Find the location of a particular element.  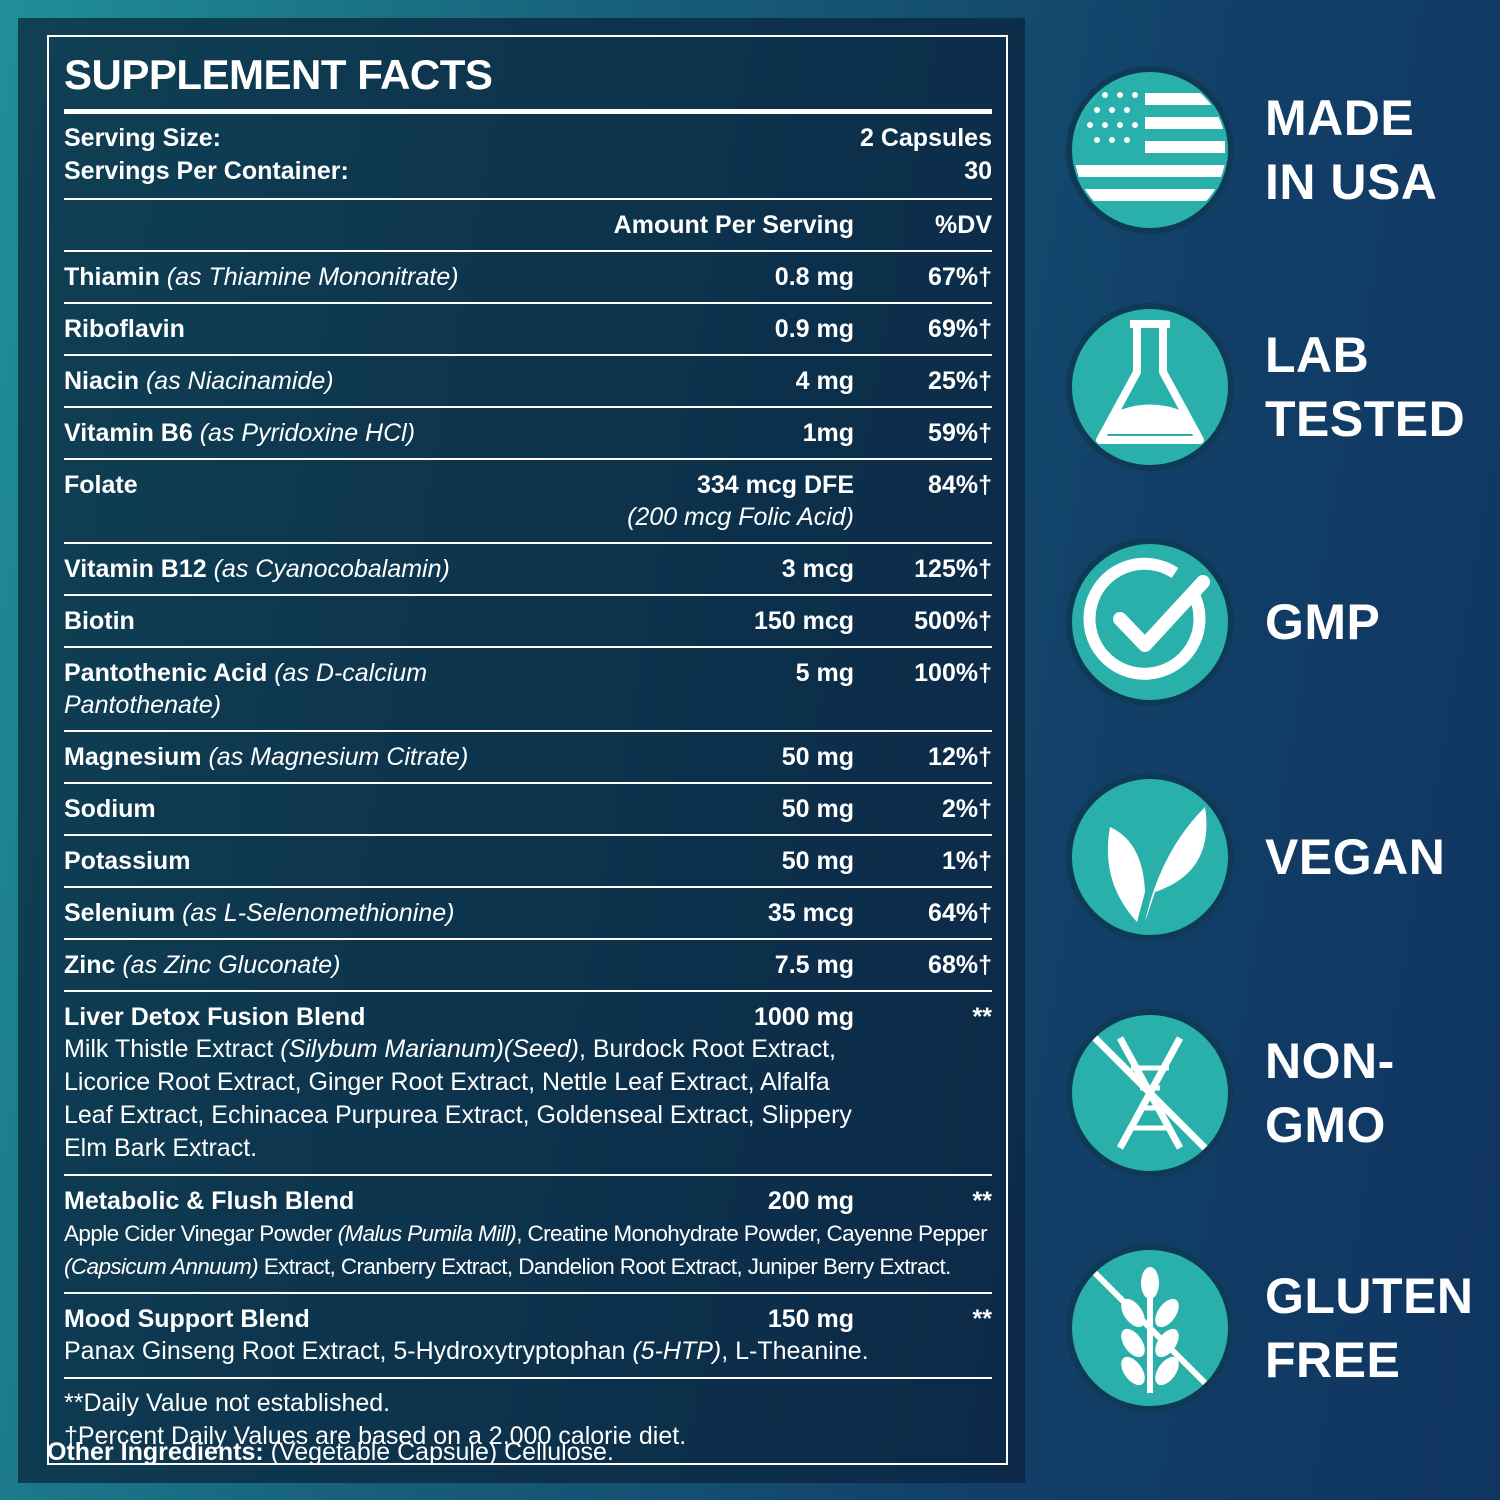

usa-icon is located at coordinates (1150, 150).